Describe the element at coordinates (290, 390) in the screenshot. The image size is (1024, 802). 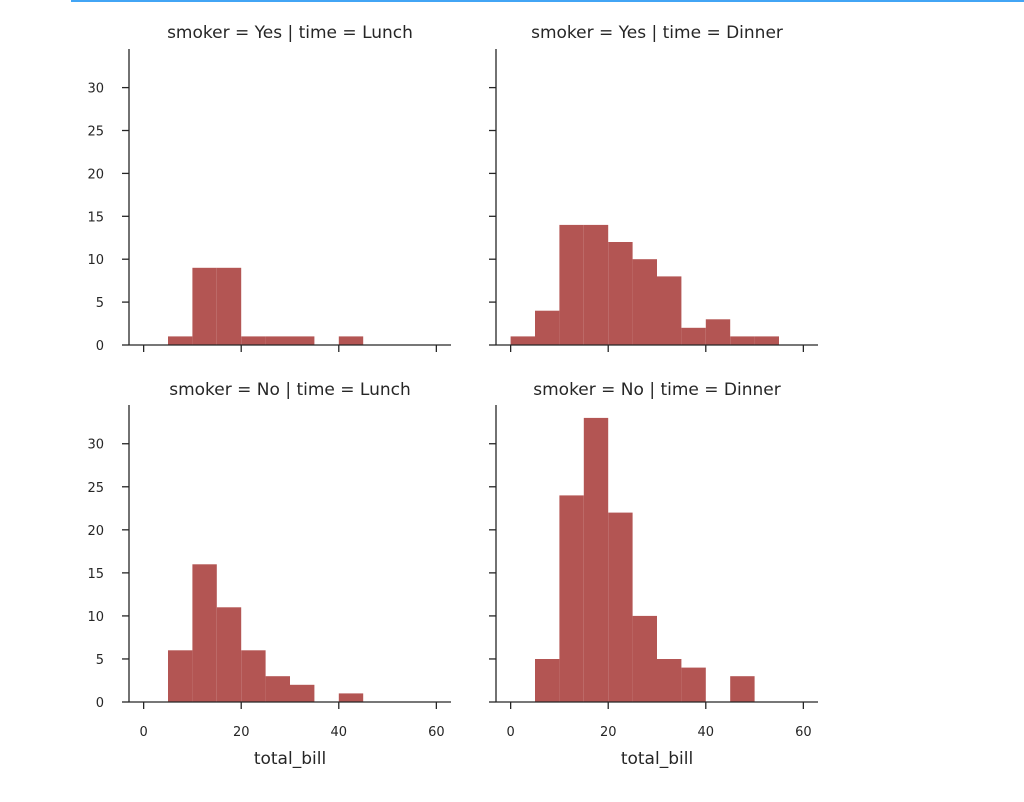
I see `panel-title: smoker = No | time = Lunch` at that location.